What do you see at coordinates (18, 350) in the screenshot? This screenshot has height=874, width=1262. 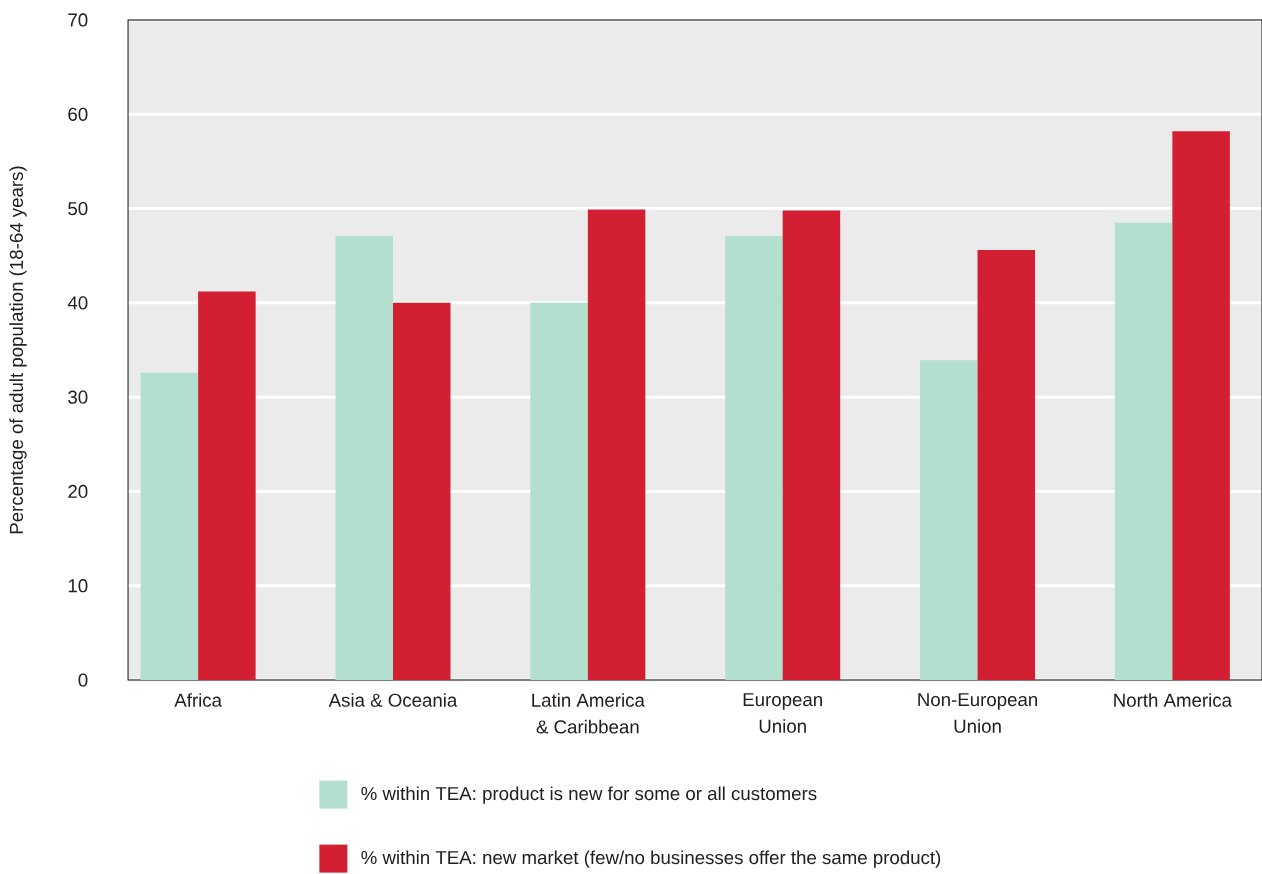 I see `y-axis-title: Percentage of adult population (18-64 years)` at bounding box center [18, 350].